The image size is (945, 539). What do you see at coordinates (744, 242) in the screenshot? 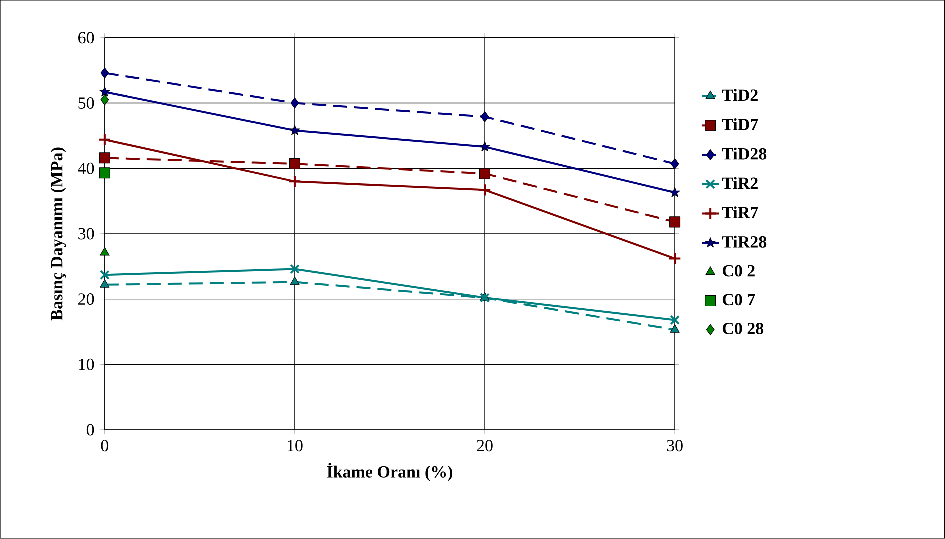
I see `legend-label: TiR28` at bounding box center [744, 242].